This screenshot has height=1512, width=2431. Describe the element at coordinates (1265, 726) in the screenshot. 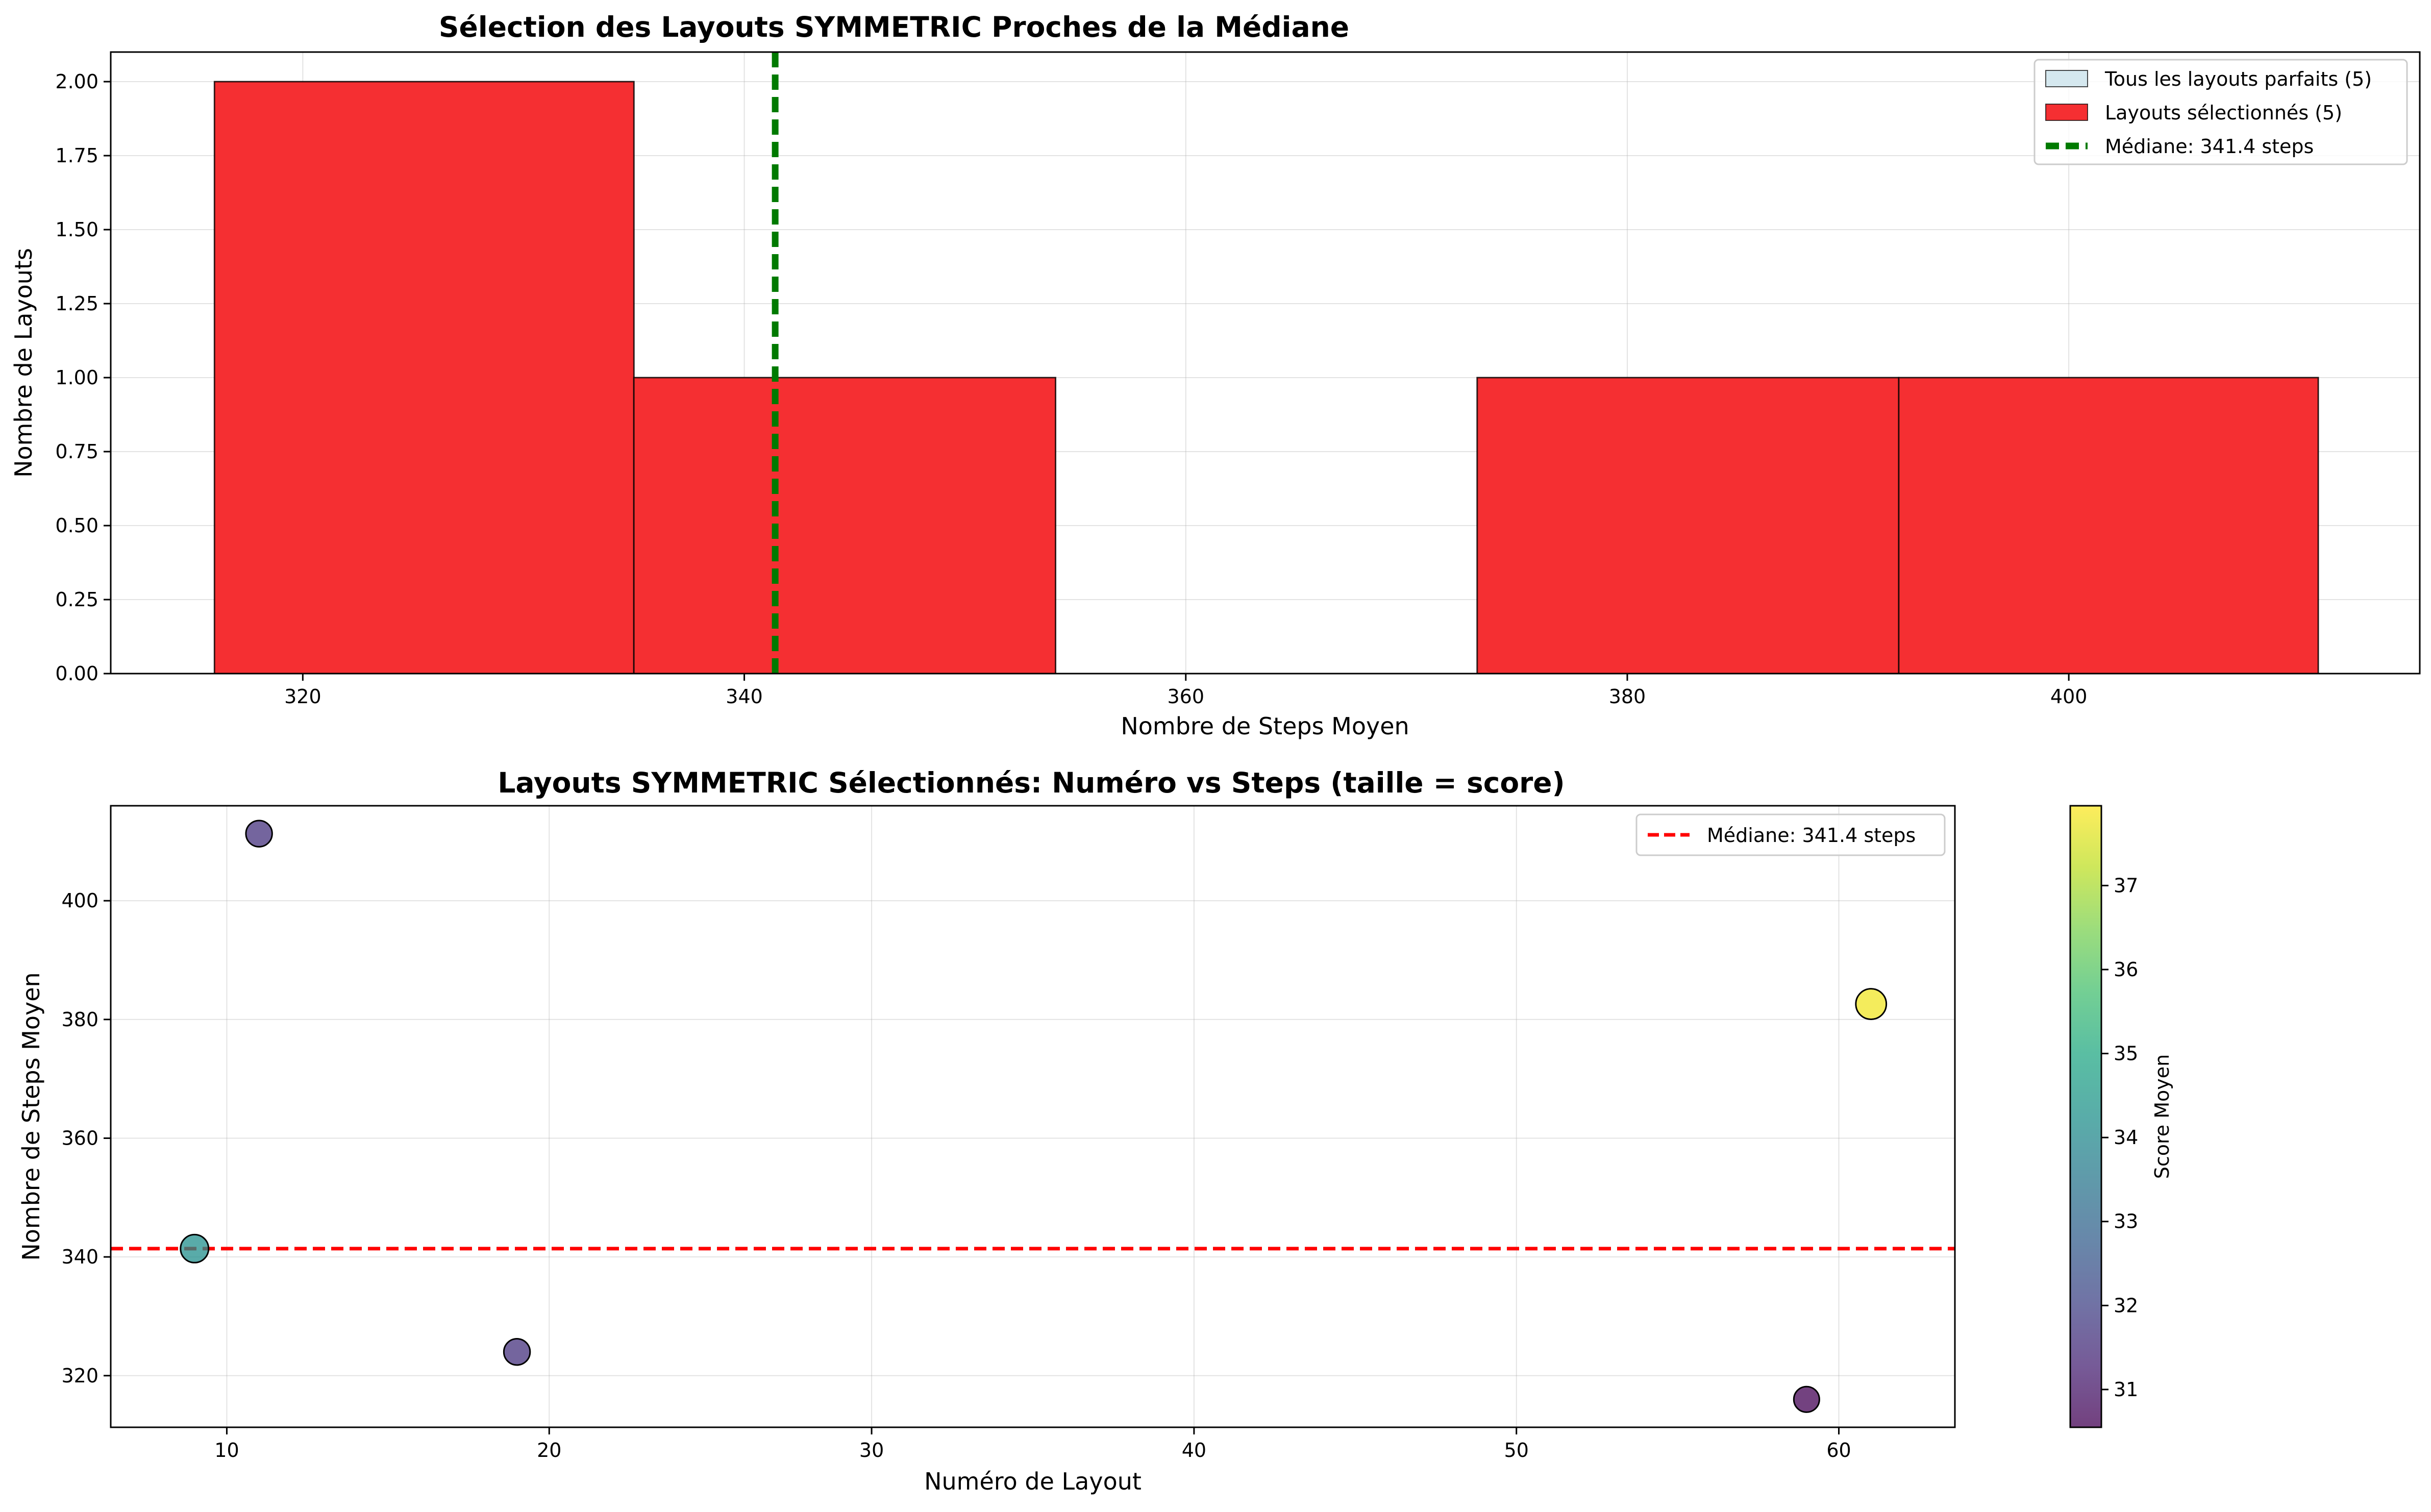

I see `histogram-x-axis-label: Nombre de Steps Moyen` at that location.